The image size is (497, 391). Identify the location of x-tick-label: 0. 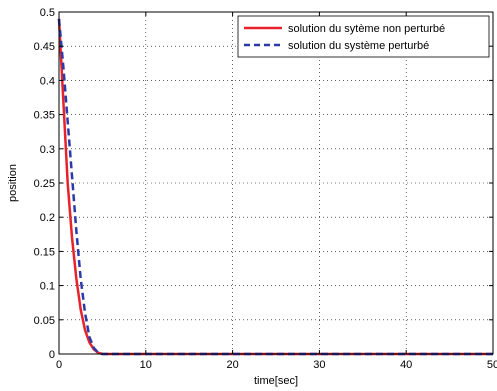
(59, 365).